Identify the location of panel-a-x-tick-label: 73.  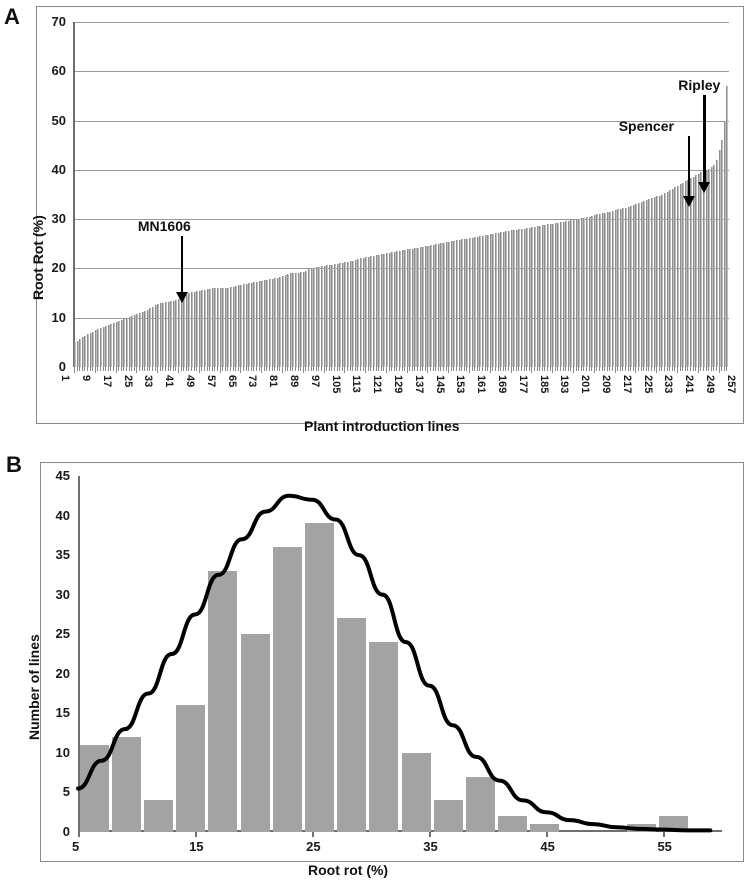
(252, 381).